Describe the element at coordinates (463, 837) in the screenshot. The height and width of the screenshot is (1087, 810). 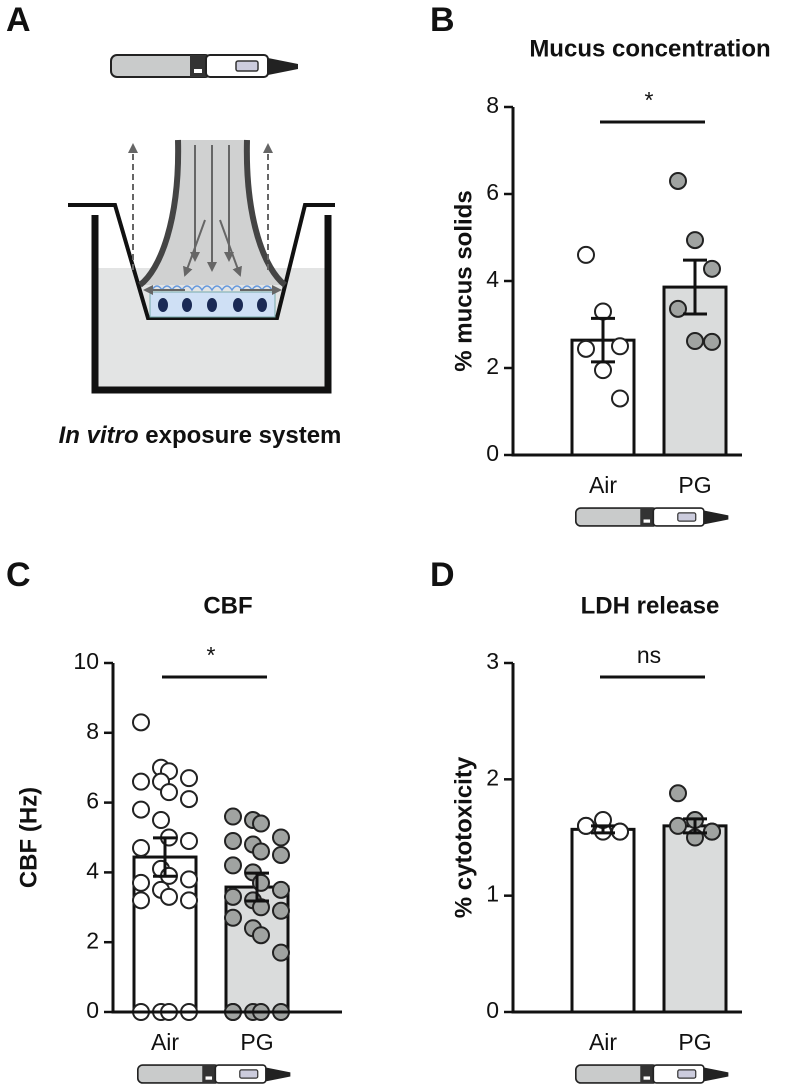
I see `y-axis-label: % cytotoxicity` at that location.